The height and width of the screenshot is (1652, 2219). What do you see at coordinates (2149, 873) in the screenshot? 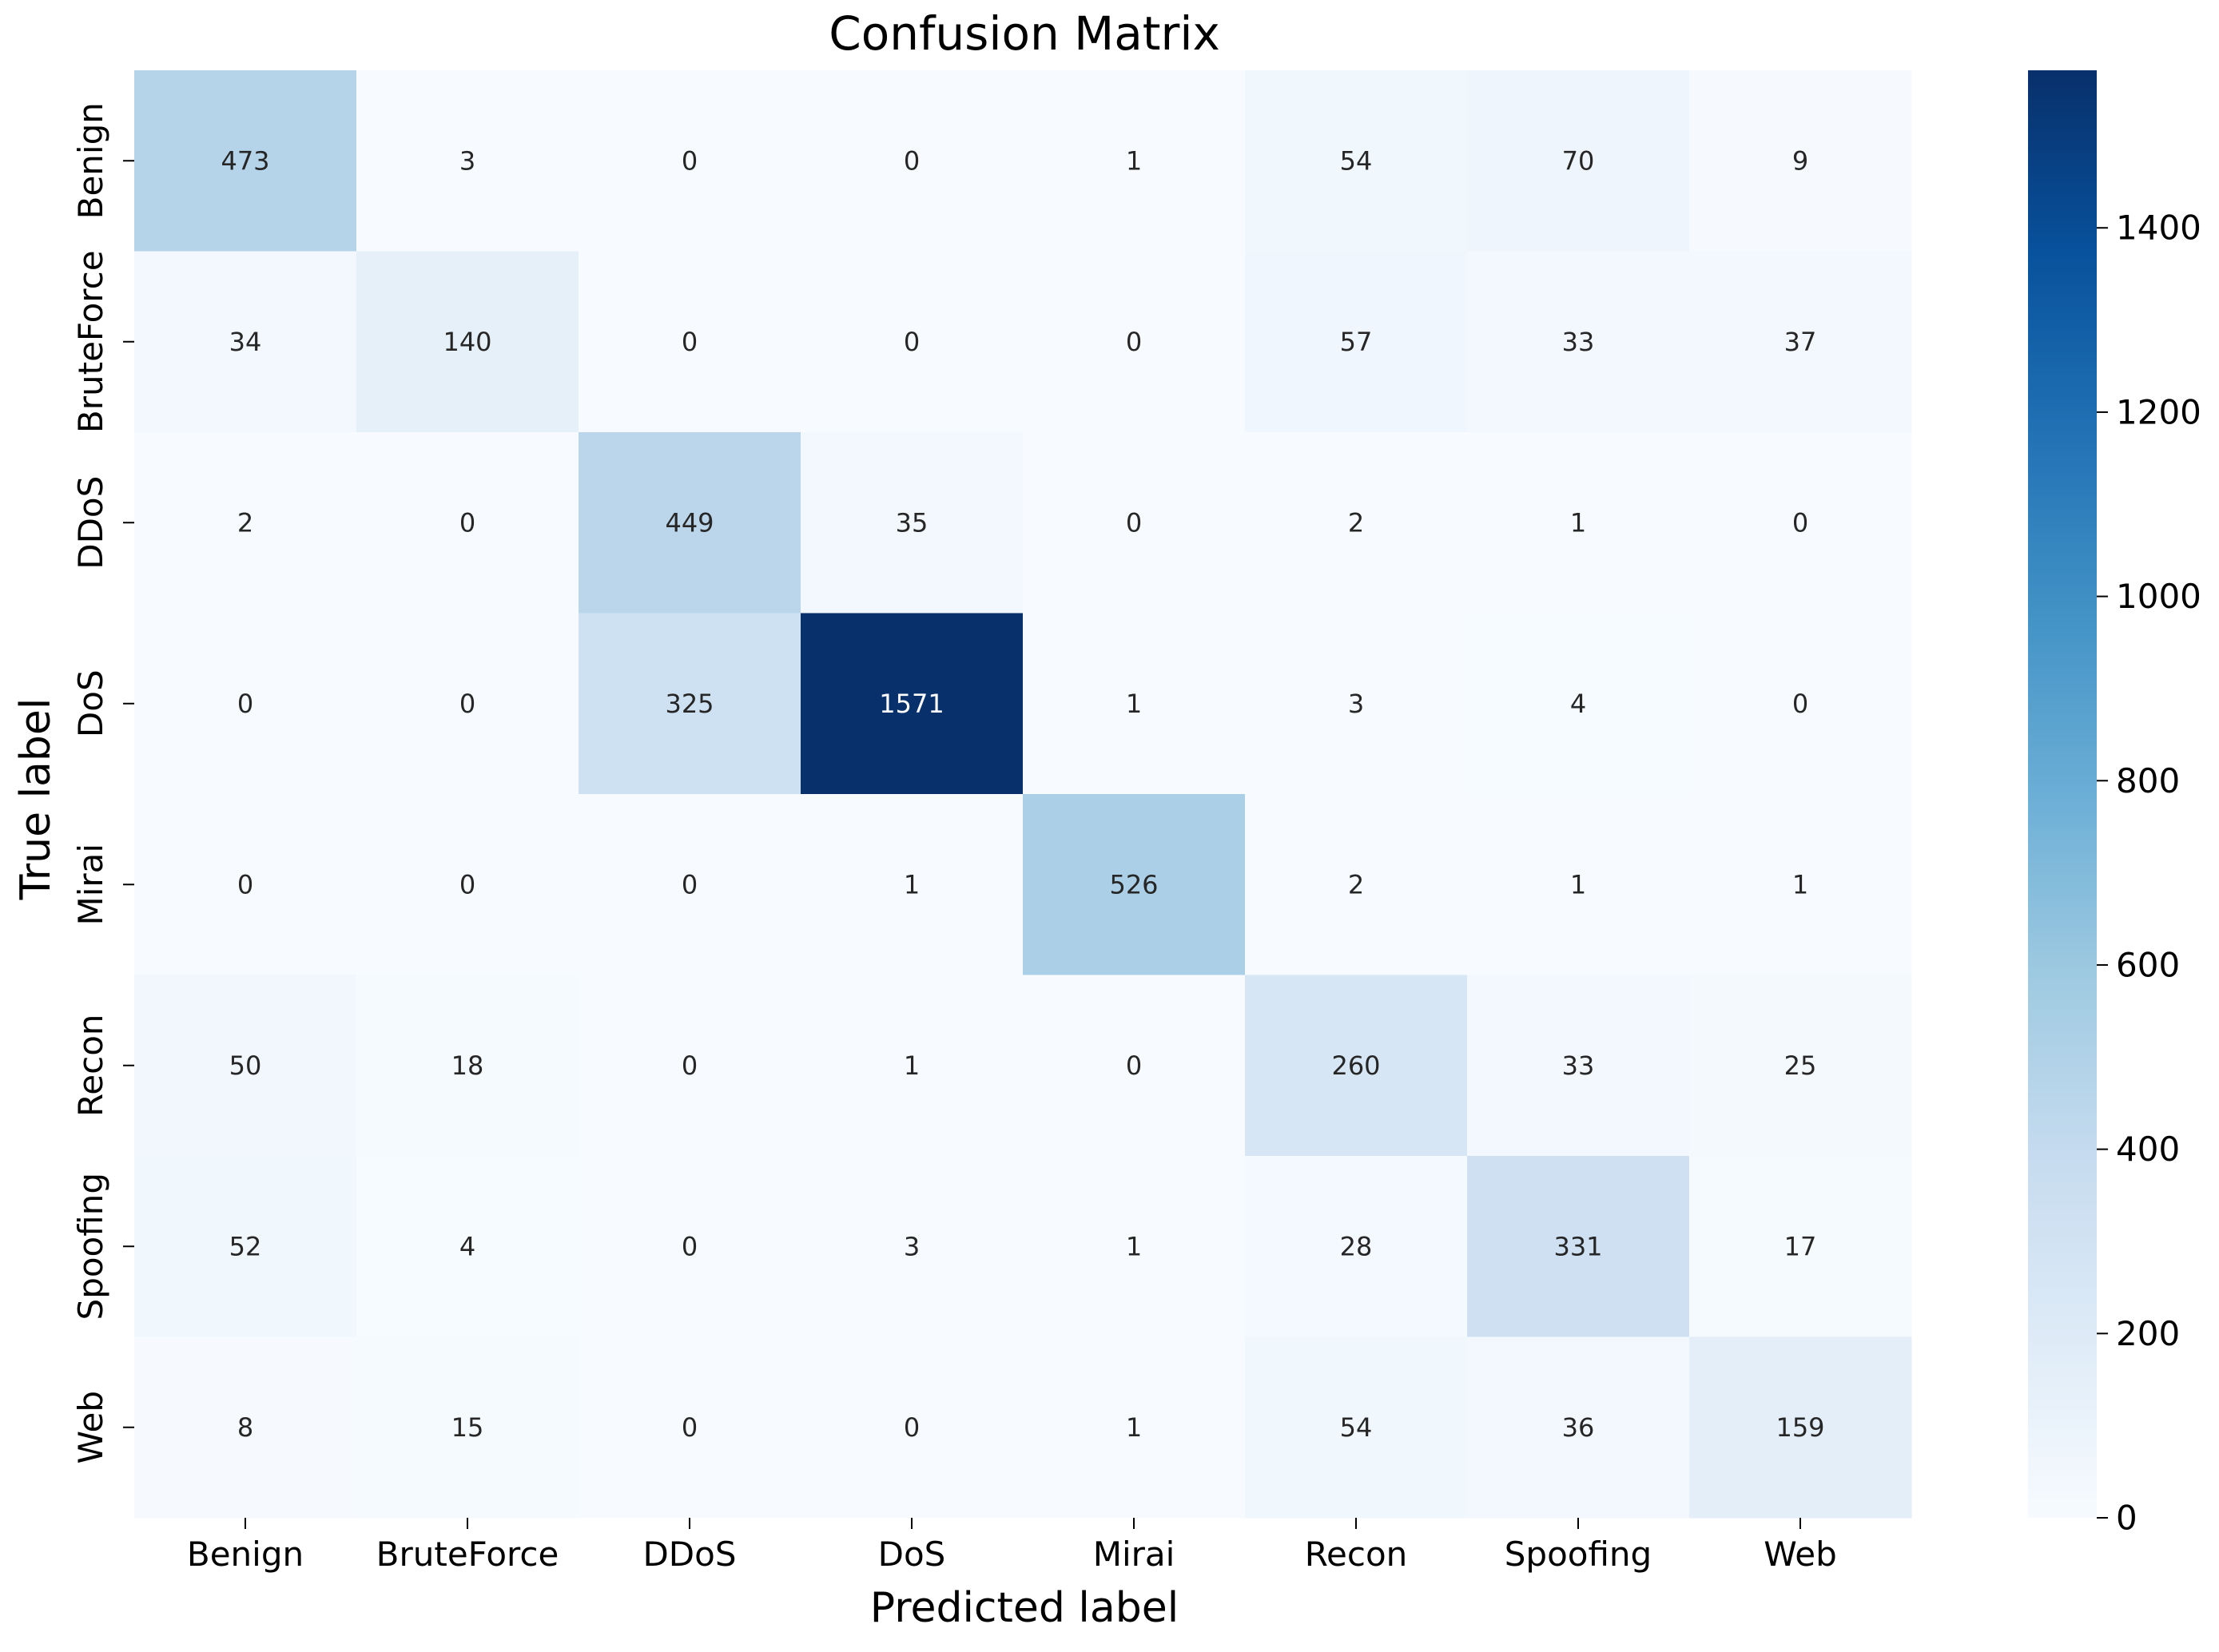
I see `colorbar-ticks: 0 200 400 600 800 1000 1200 1400` at bounding box center [2149, 873].